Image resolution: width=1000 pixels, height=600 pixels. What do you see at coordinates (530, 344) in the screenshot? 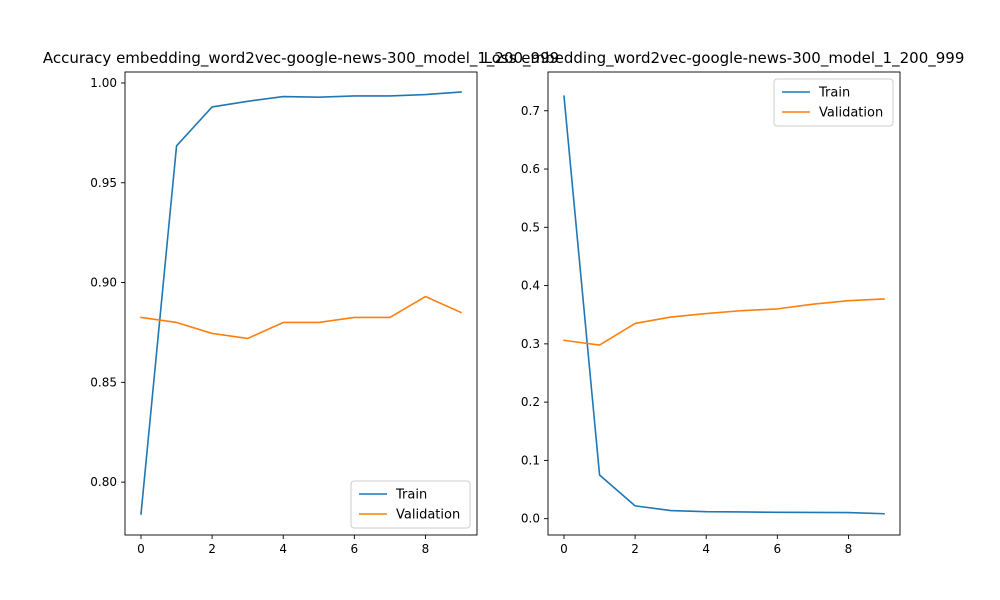
I see `y-tick-label: 0.3` at bounding box center [530, 344].